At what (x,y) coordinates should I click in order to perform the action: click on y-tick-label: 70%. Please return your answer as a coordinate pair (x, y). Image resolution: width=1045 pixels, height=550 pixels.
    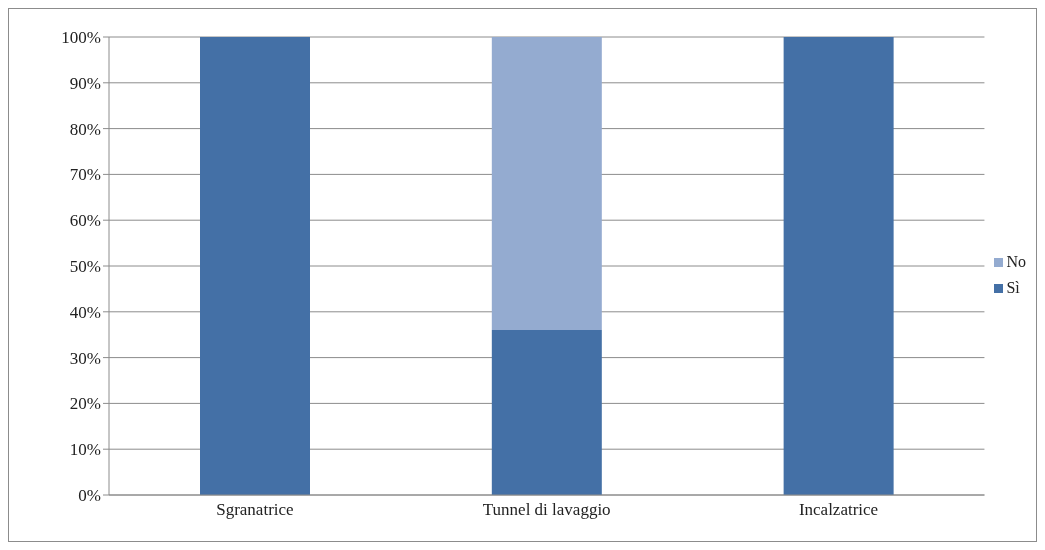
    Looking at the image, I should click on (85, 175).